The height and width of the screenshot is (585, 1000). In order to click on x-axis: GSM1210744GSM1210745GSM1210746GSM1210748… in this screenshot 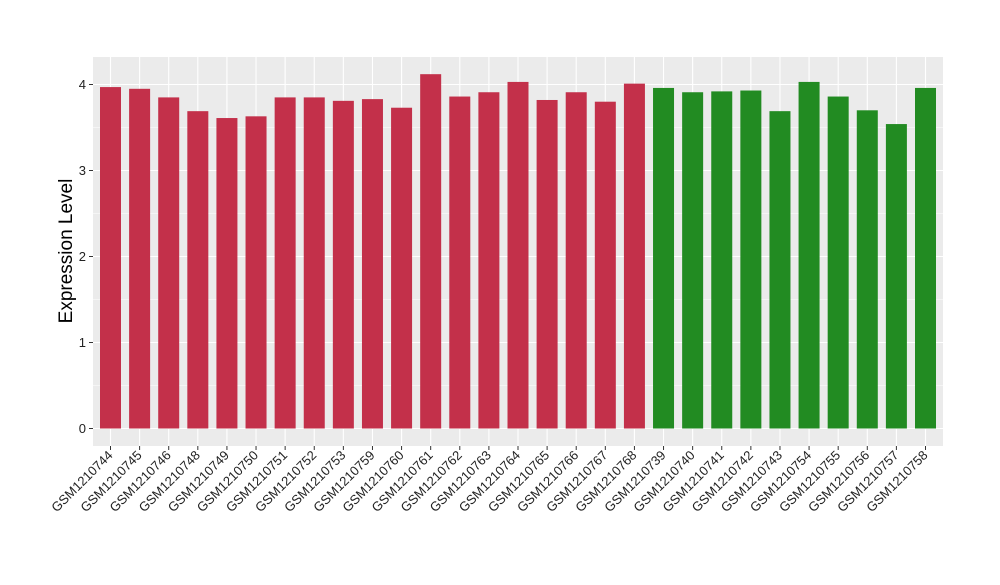, I will do `click(489, 480)`.